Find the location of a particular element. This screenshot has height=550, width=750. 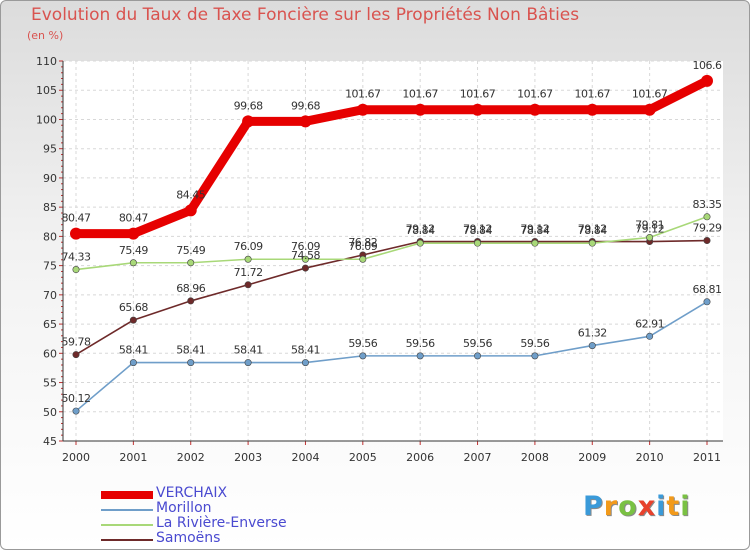

data-label-morillon: 68.81 is located at coordinates (707, 289).